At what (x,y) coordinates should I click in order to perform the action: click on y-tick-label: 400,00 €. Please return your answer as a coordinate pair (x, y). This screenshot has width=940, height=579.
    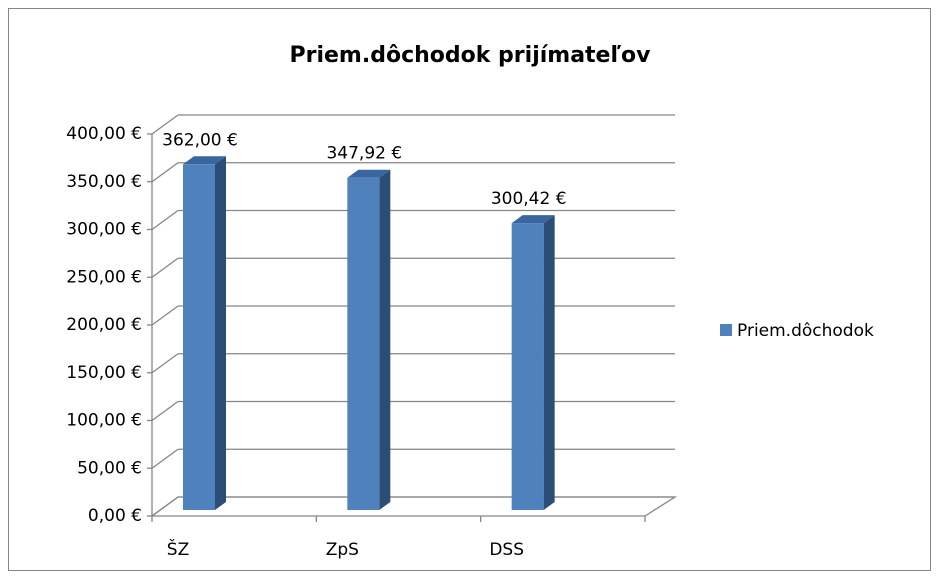
    Looking at the image, I should click on (104, 134).